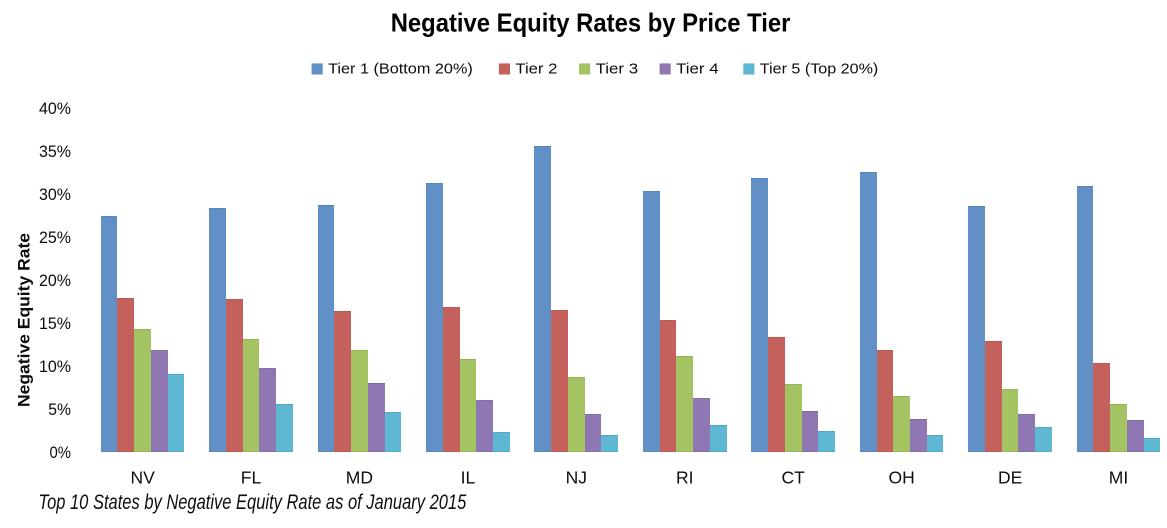  Describe the element at coordinates (59, 409) in the screenshot. I see `svg-text: 5%` at that location.